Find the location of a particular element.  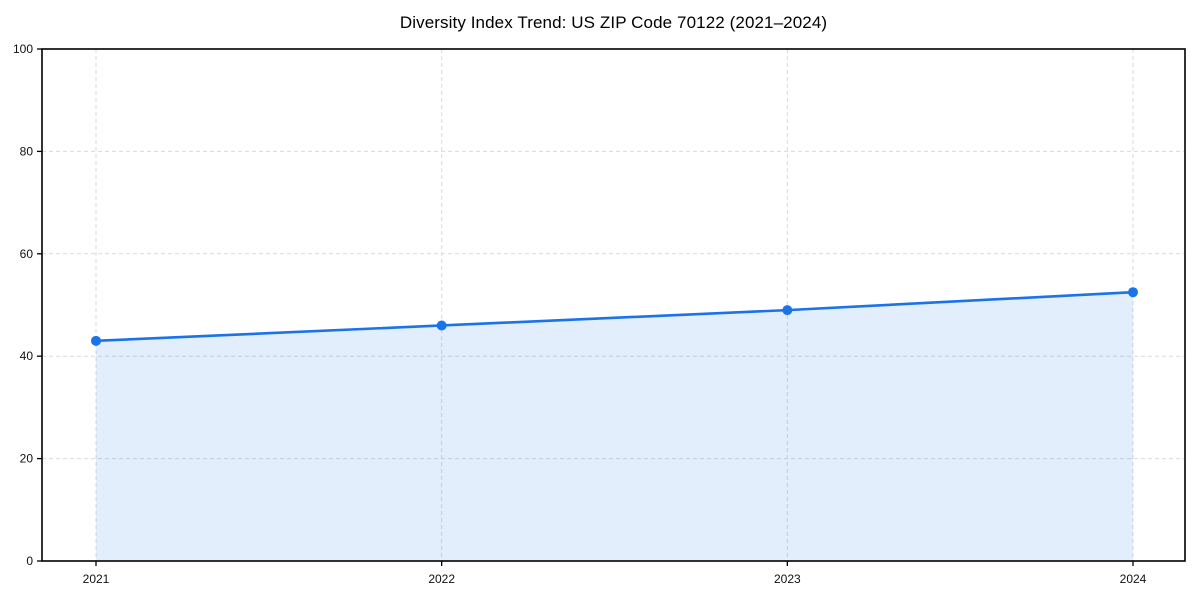

trend-line is located at coordinates (614, 316).